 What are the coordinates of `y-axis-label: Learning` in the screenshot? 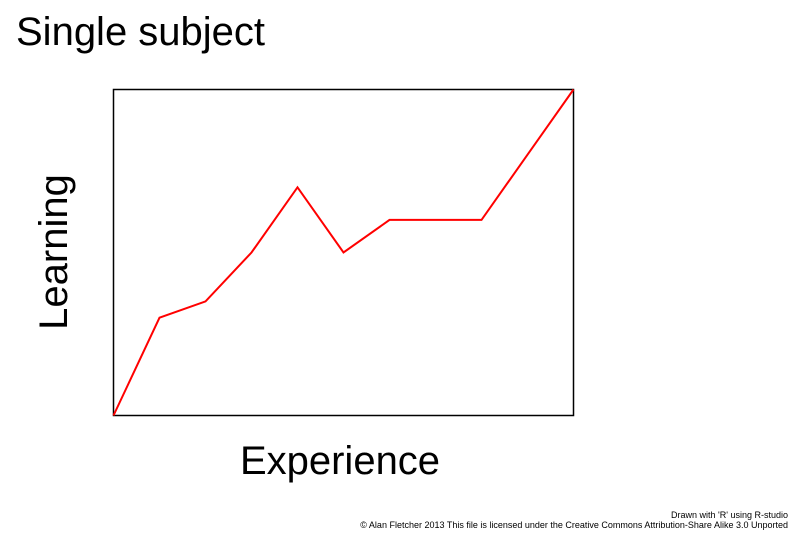 It's located at (54, 252).